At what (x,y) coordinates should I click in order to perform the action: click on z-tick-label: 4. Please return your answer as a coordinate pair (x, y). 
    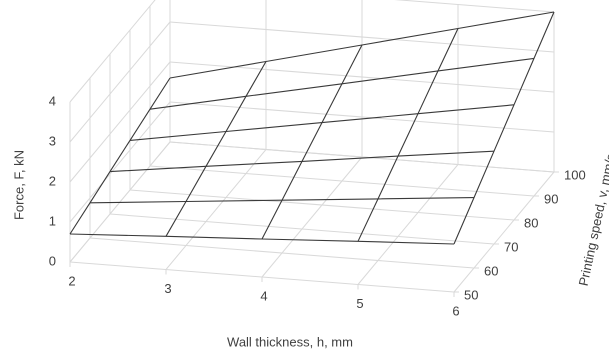
    Looking at the image, I should click on (52, 100).